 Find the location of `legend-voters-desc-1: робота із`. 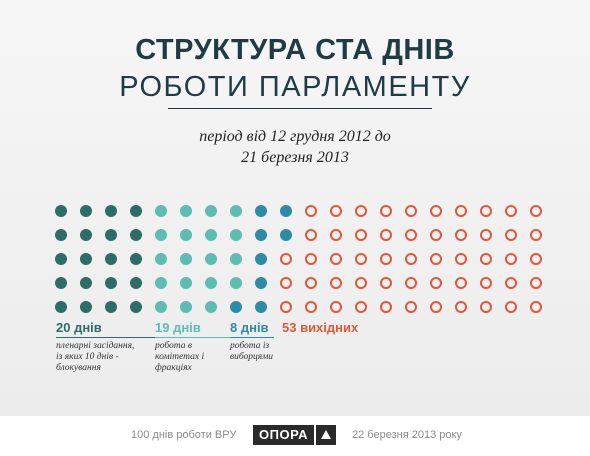

legend-voters-desc-1: робота із is located at coordinates (250, 346).